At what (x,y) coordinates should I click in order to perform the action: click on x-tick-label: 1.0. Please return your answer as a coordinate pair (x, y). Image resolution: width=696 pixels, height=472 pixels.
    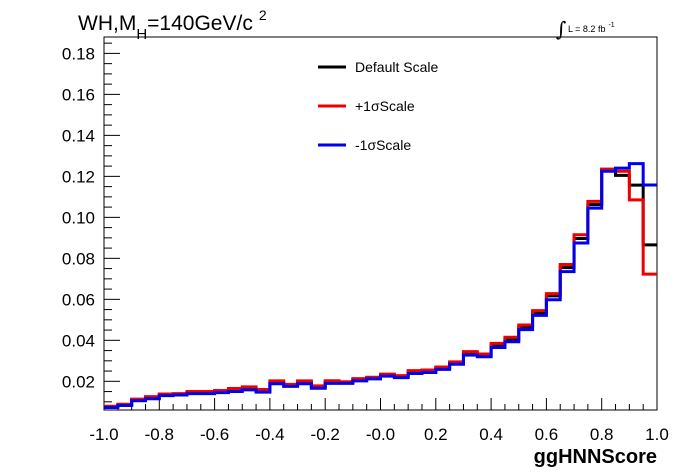
    Looking at the image, I should click on (657, 434).